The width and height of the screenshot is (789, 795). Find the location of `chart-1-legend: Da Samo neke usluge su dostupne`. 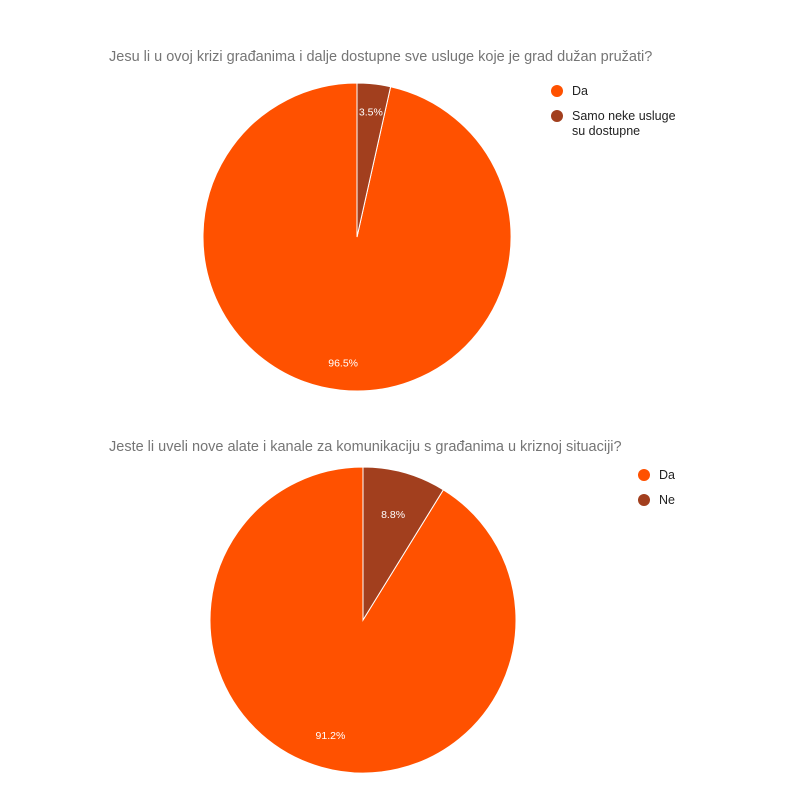

chart-1-legend: Da Samo neke usluge su dostupne is located at coordinates (616, 116).